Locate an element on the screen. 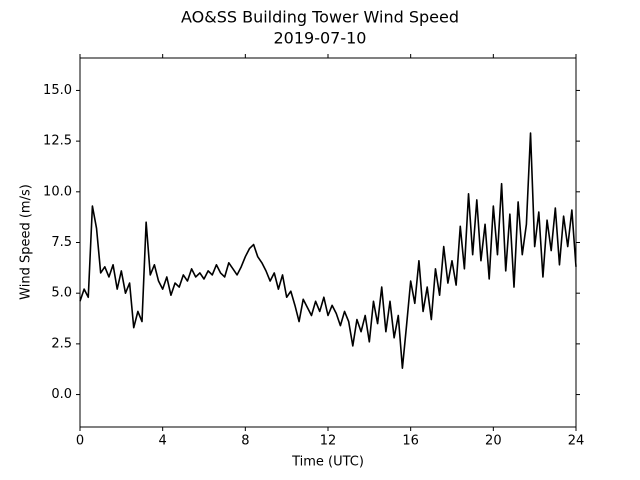 This screenshot has width=640, height=480. x-tick-label: 24 is located at coordinates (576, 441).